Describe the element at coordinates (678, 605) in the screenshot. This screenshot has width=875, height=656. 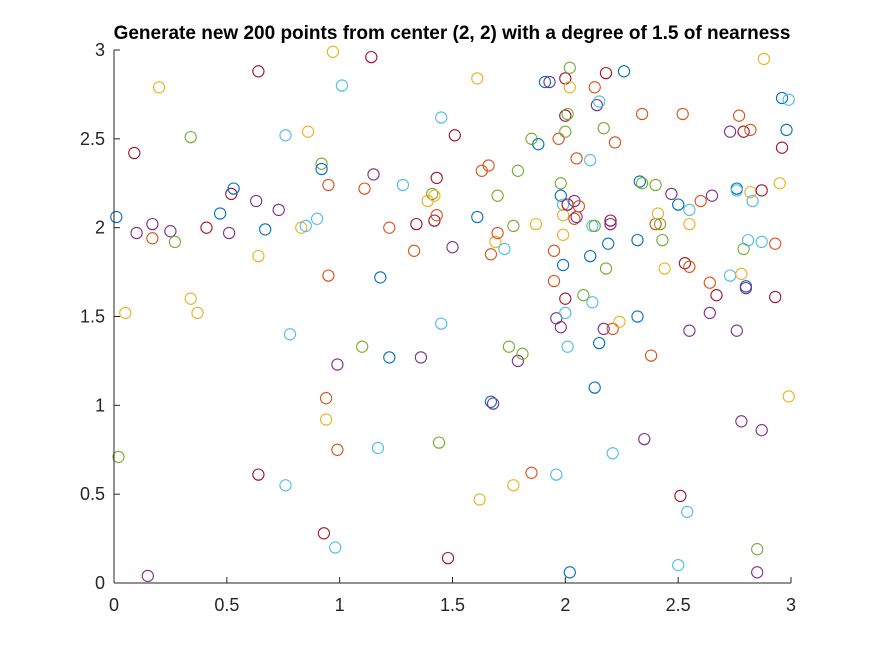
I see `x-tick-label: 2.5` at that location.